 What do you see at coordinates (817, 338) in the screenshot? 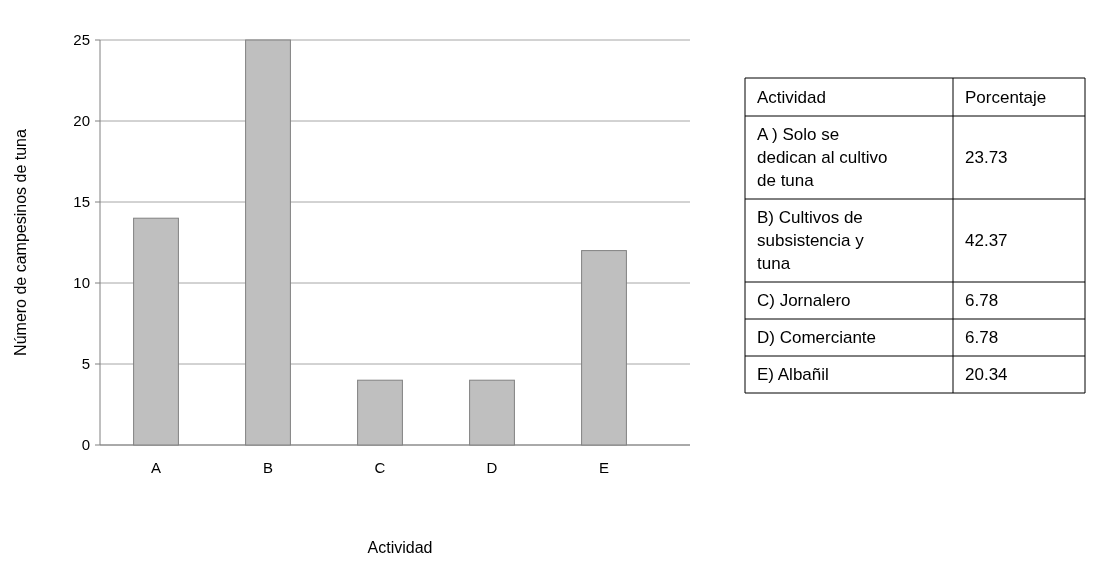
I see `category-label: D) Comerciante` at bounding box center [817, 338].